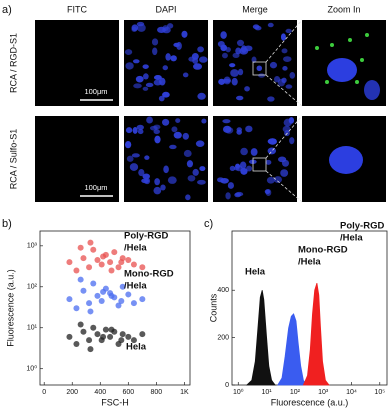  I want to click on x-tick-label: 10⁴, so click(351, 392).